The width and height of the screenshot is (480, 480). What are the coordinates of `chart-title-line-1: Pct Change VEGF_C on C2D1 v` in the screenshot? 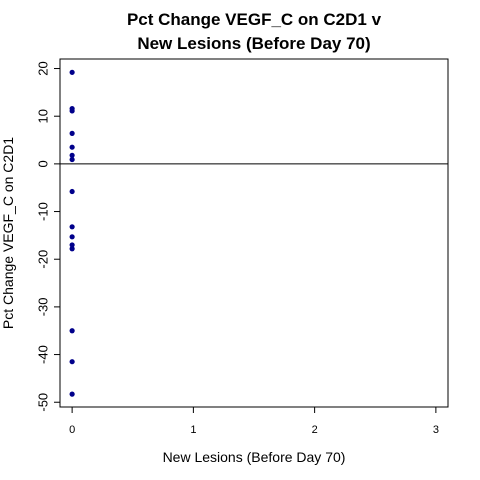 It's located at (254, 19).